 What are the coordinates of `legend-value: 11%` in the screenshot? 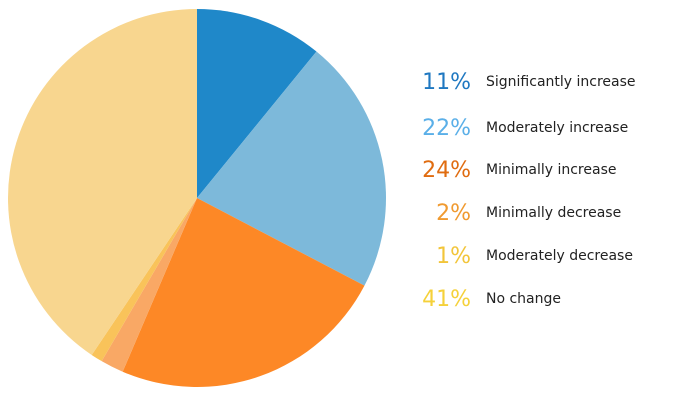 It's located at (446, 82).